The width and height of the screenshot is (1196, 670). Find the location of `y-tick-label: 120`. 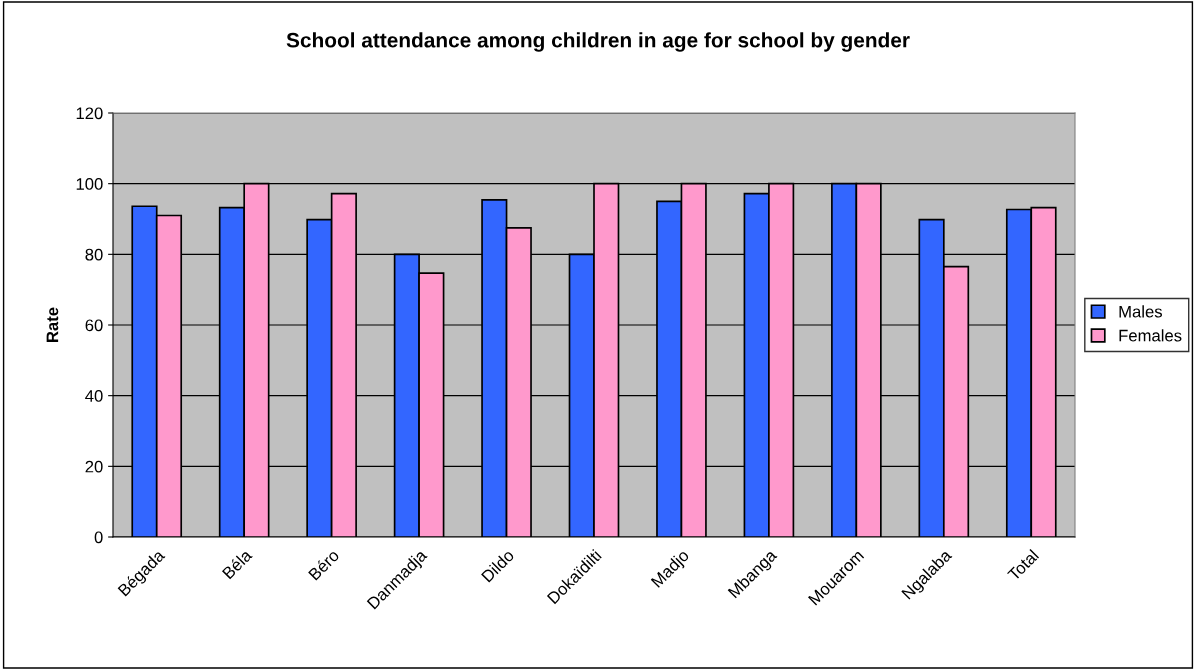

y-tick-label: 120 is located at coordinates (89, 113).